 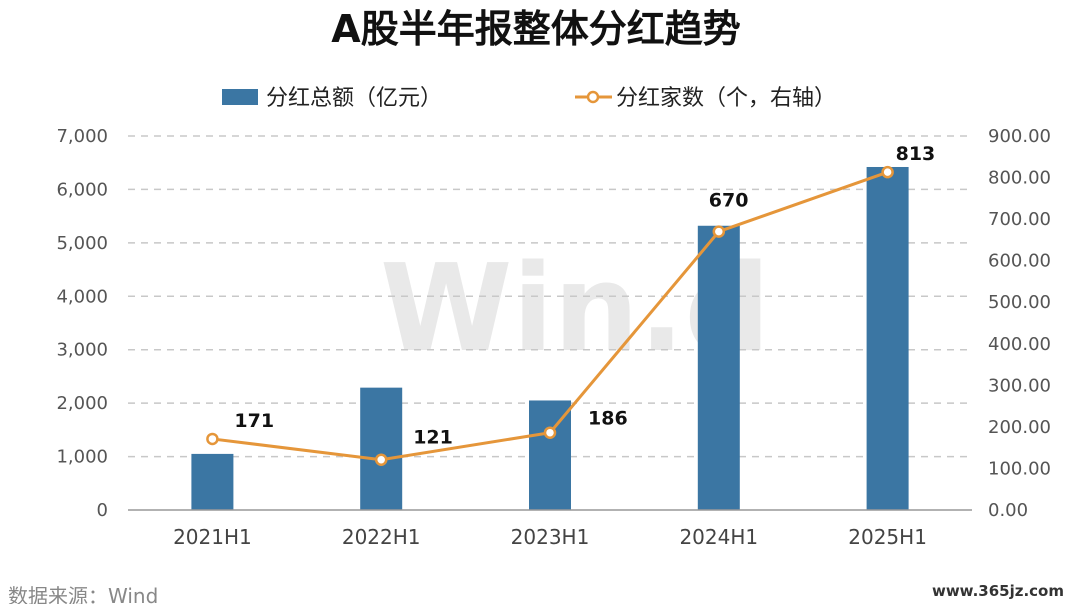 I want to click on y-left-tick-label: 3,000, so click(x=82, y=350).